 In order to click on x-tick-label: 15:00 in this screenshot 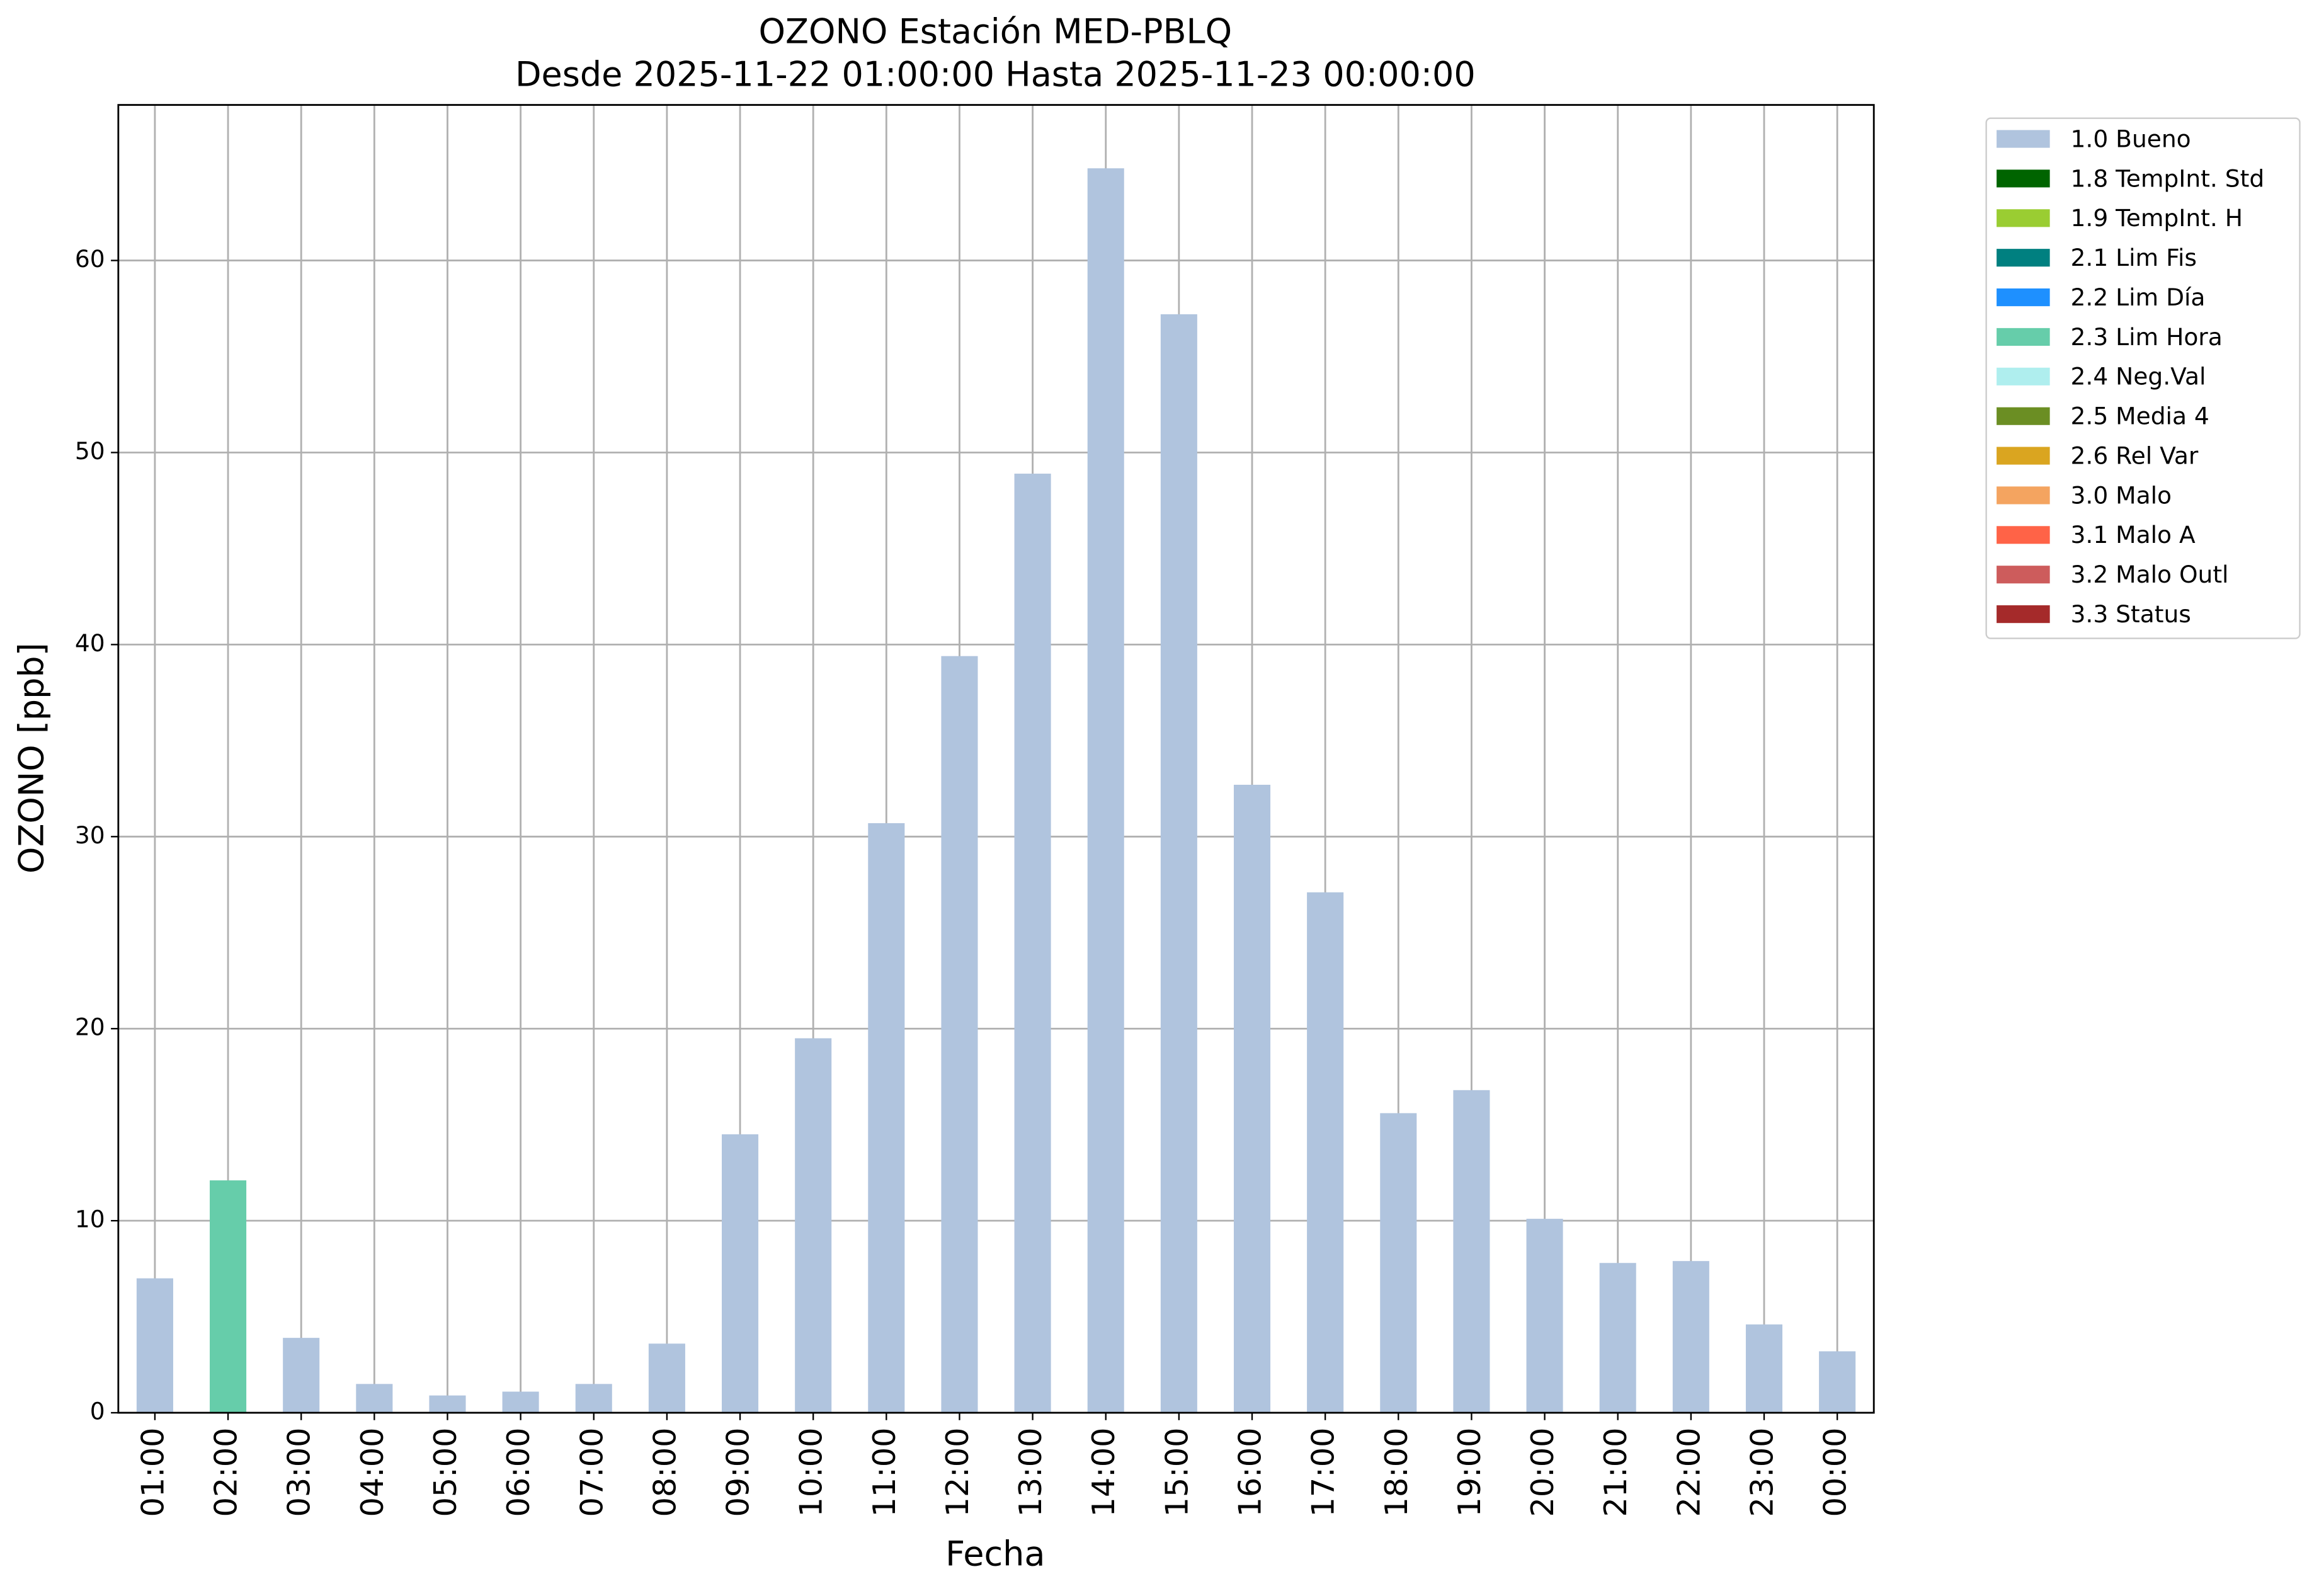, I will do `click(1176, 1472)`.